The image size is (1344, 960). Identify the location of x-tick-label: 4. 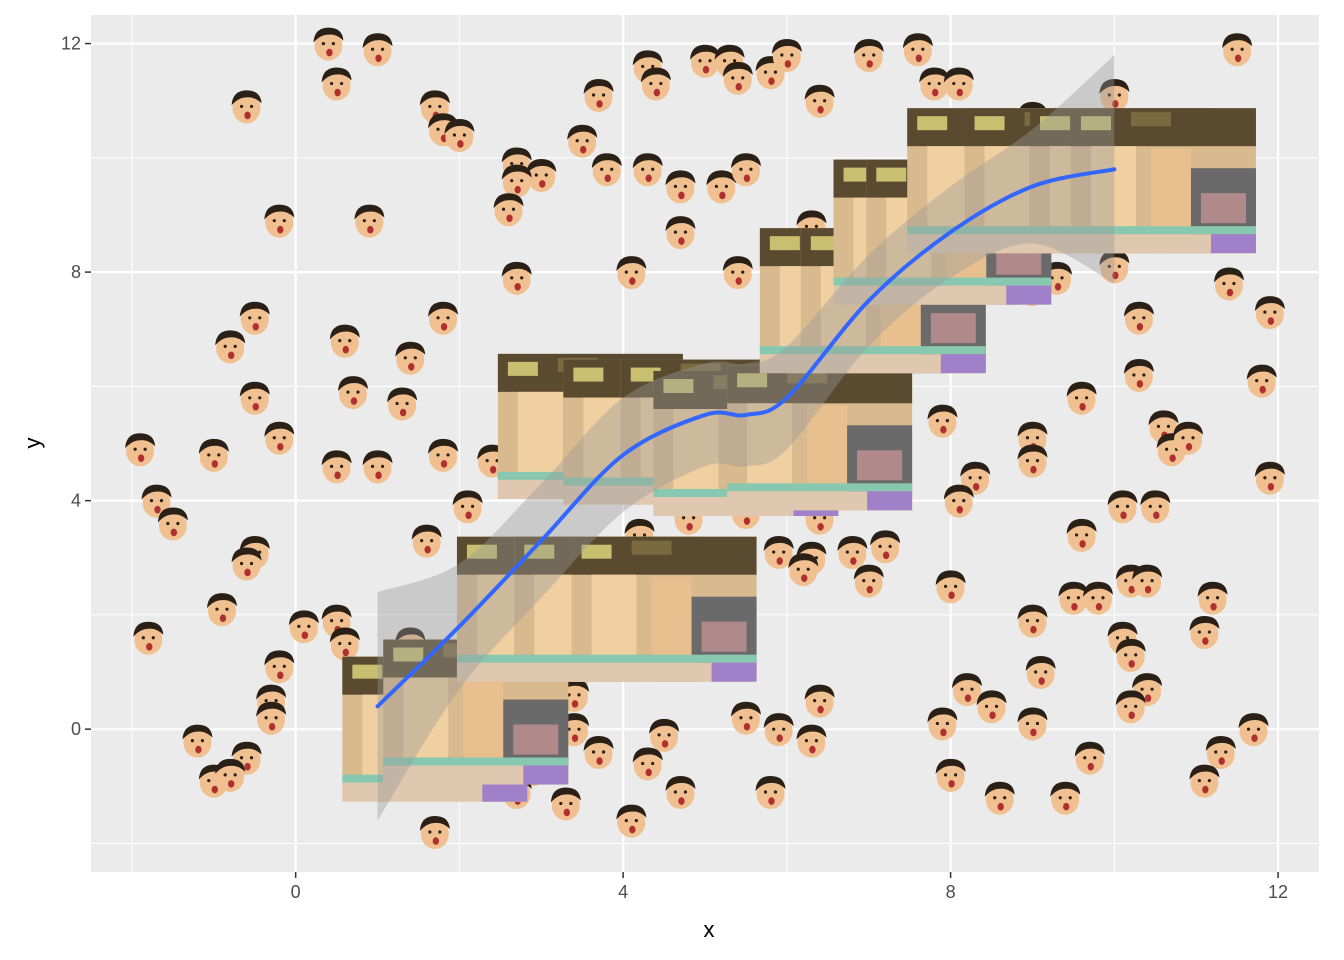
(623, 892).